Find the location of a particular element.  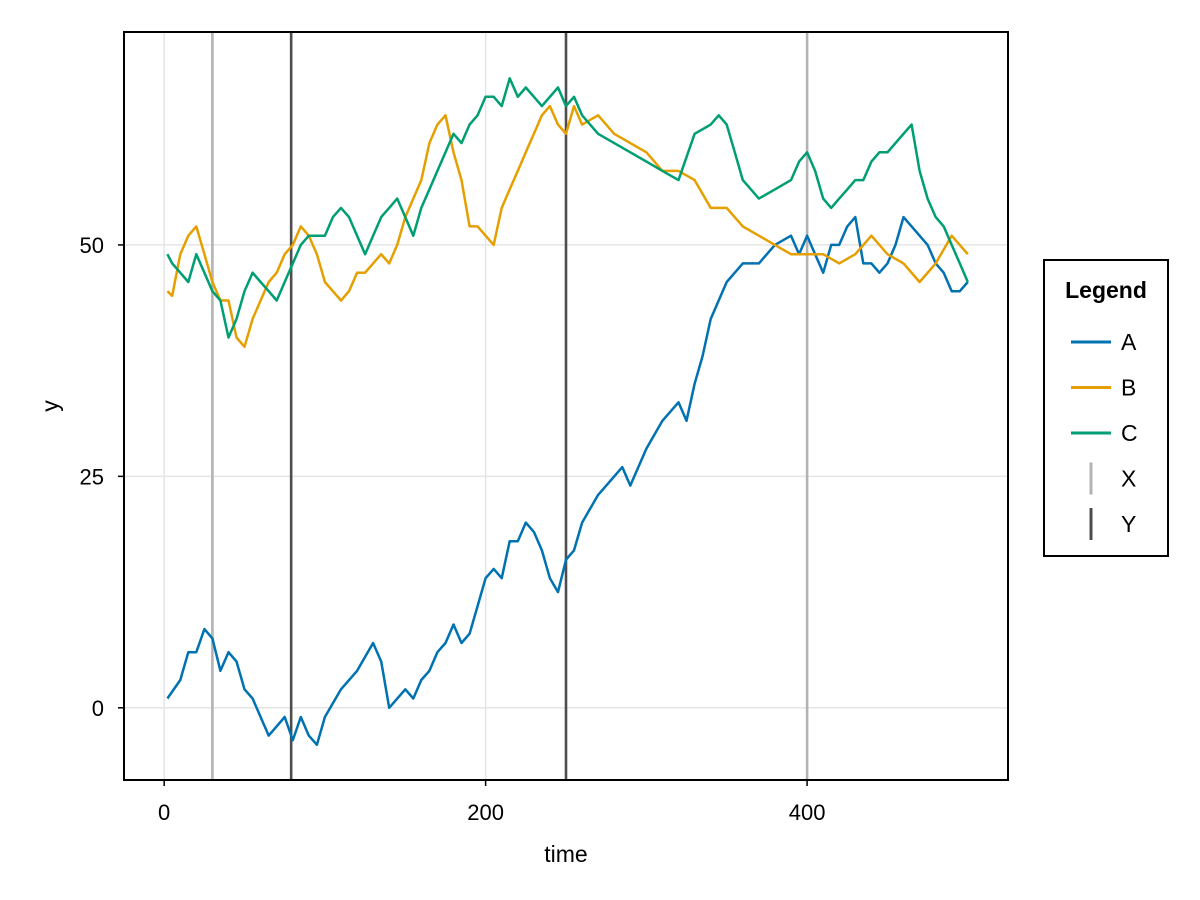

x-axis-label: time is located at coordinates (565, 854).